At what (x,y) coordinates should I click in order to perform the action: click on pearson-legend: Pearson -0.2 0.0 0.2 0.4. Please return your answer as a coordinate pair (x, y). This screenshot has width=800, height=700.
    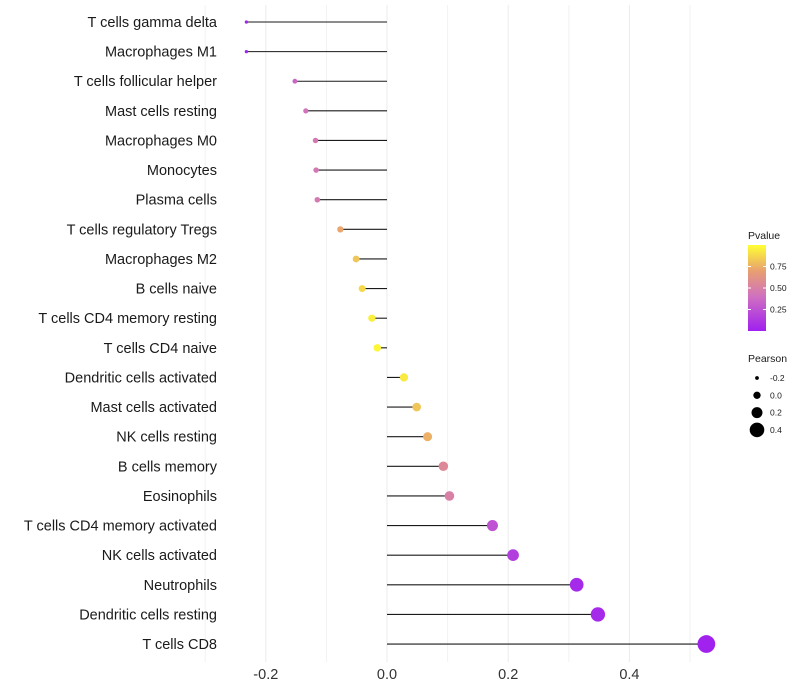
    Looking at the image, I should click on (767, 395).